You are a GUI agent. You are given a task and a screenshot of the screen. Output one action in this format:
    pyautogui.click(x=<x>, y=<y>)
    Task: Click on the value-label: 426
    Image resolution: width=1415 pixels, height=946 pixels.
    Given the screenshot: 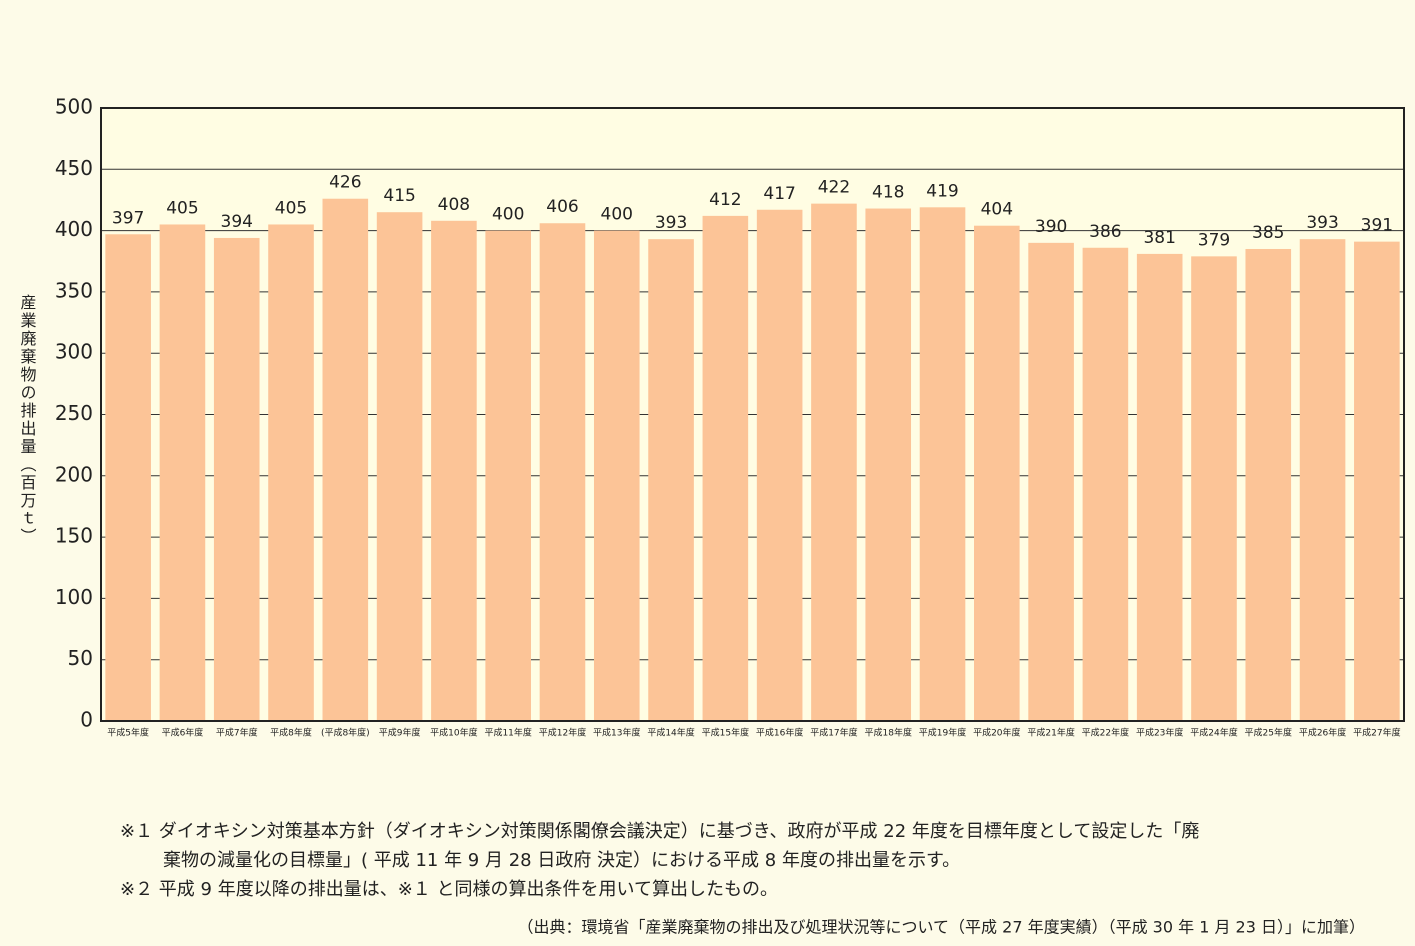 What is the action you would take?
    pyautogui.click(x=345, y=183)
    